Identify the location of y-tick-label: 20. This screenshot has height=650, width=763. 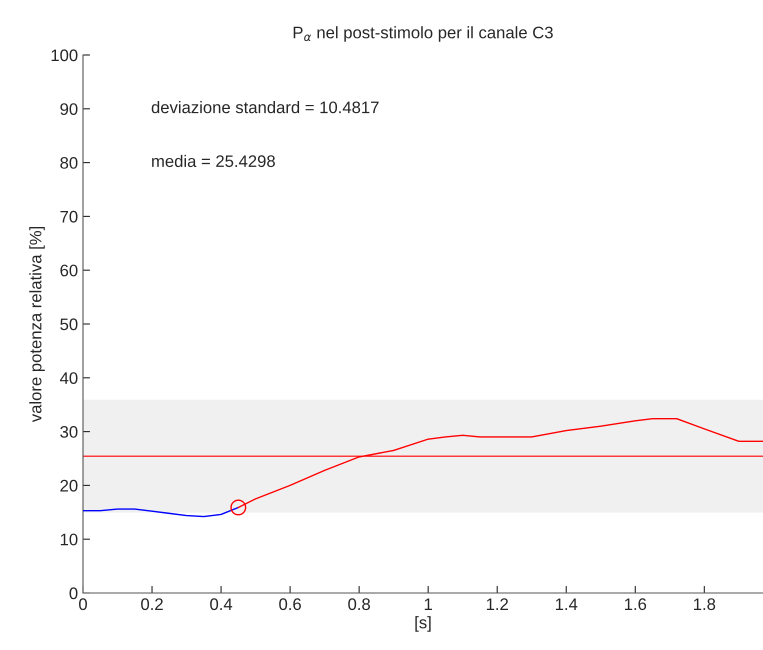
(69, 486).